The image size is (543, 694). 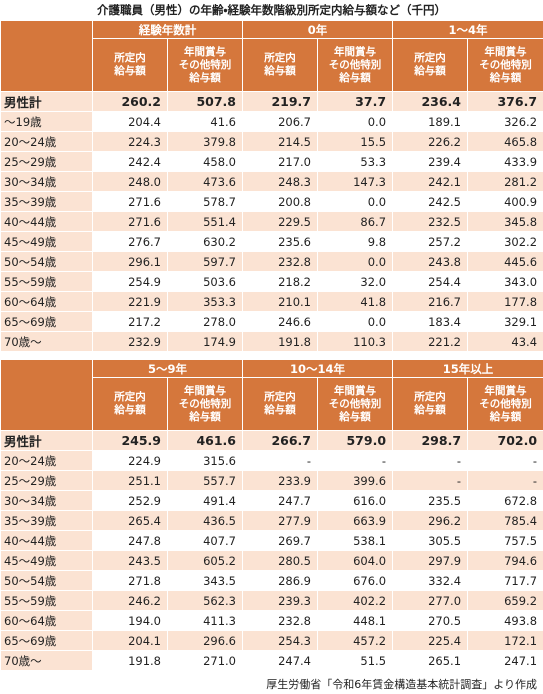 What do you see at coordinates (280, 560) in the screenshot?
I see `cell-value: 280.5` at bounding box center [280, 560].